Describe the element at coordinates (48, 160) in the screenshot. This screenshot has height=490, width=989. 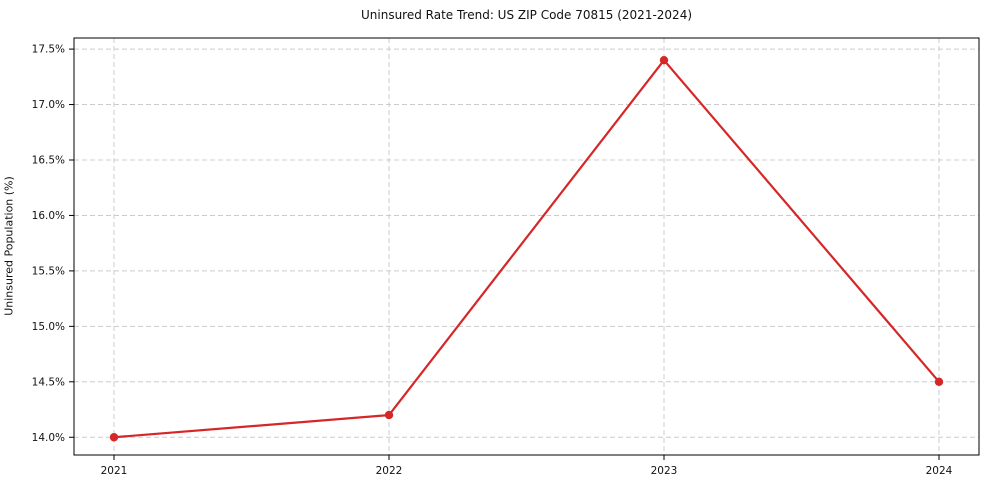
I see `y-tick-label: 16.5%` at that location.